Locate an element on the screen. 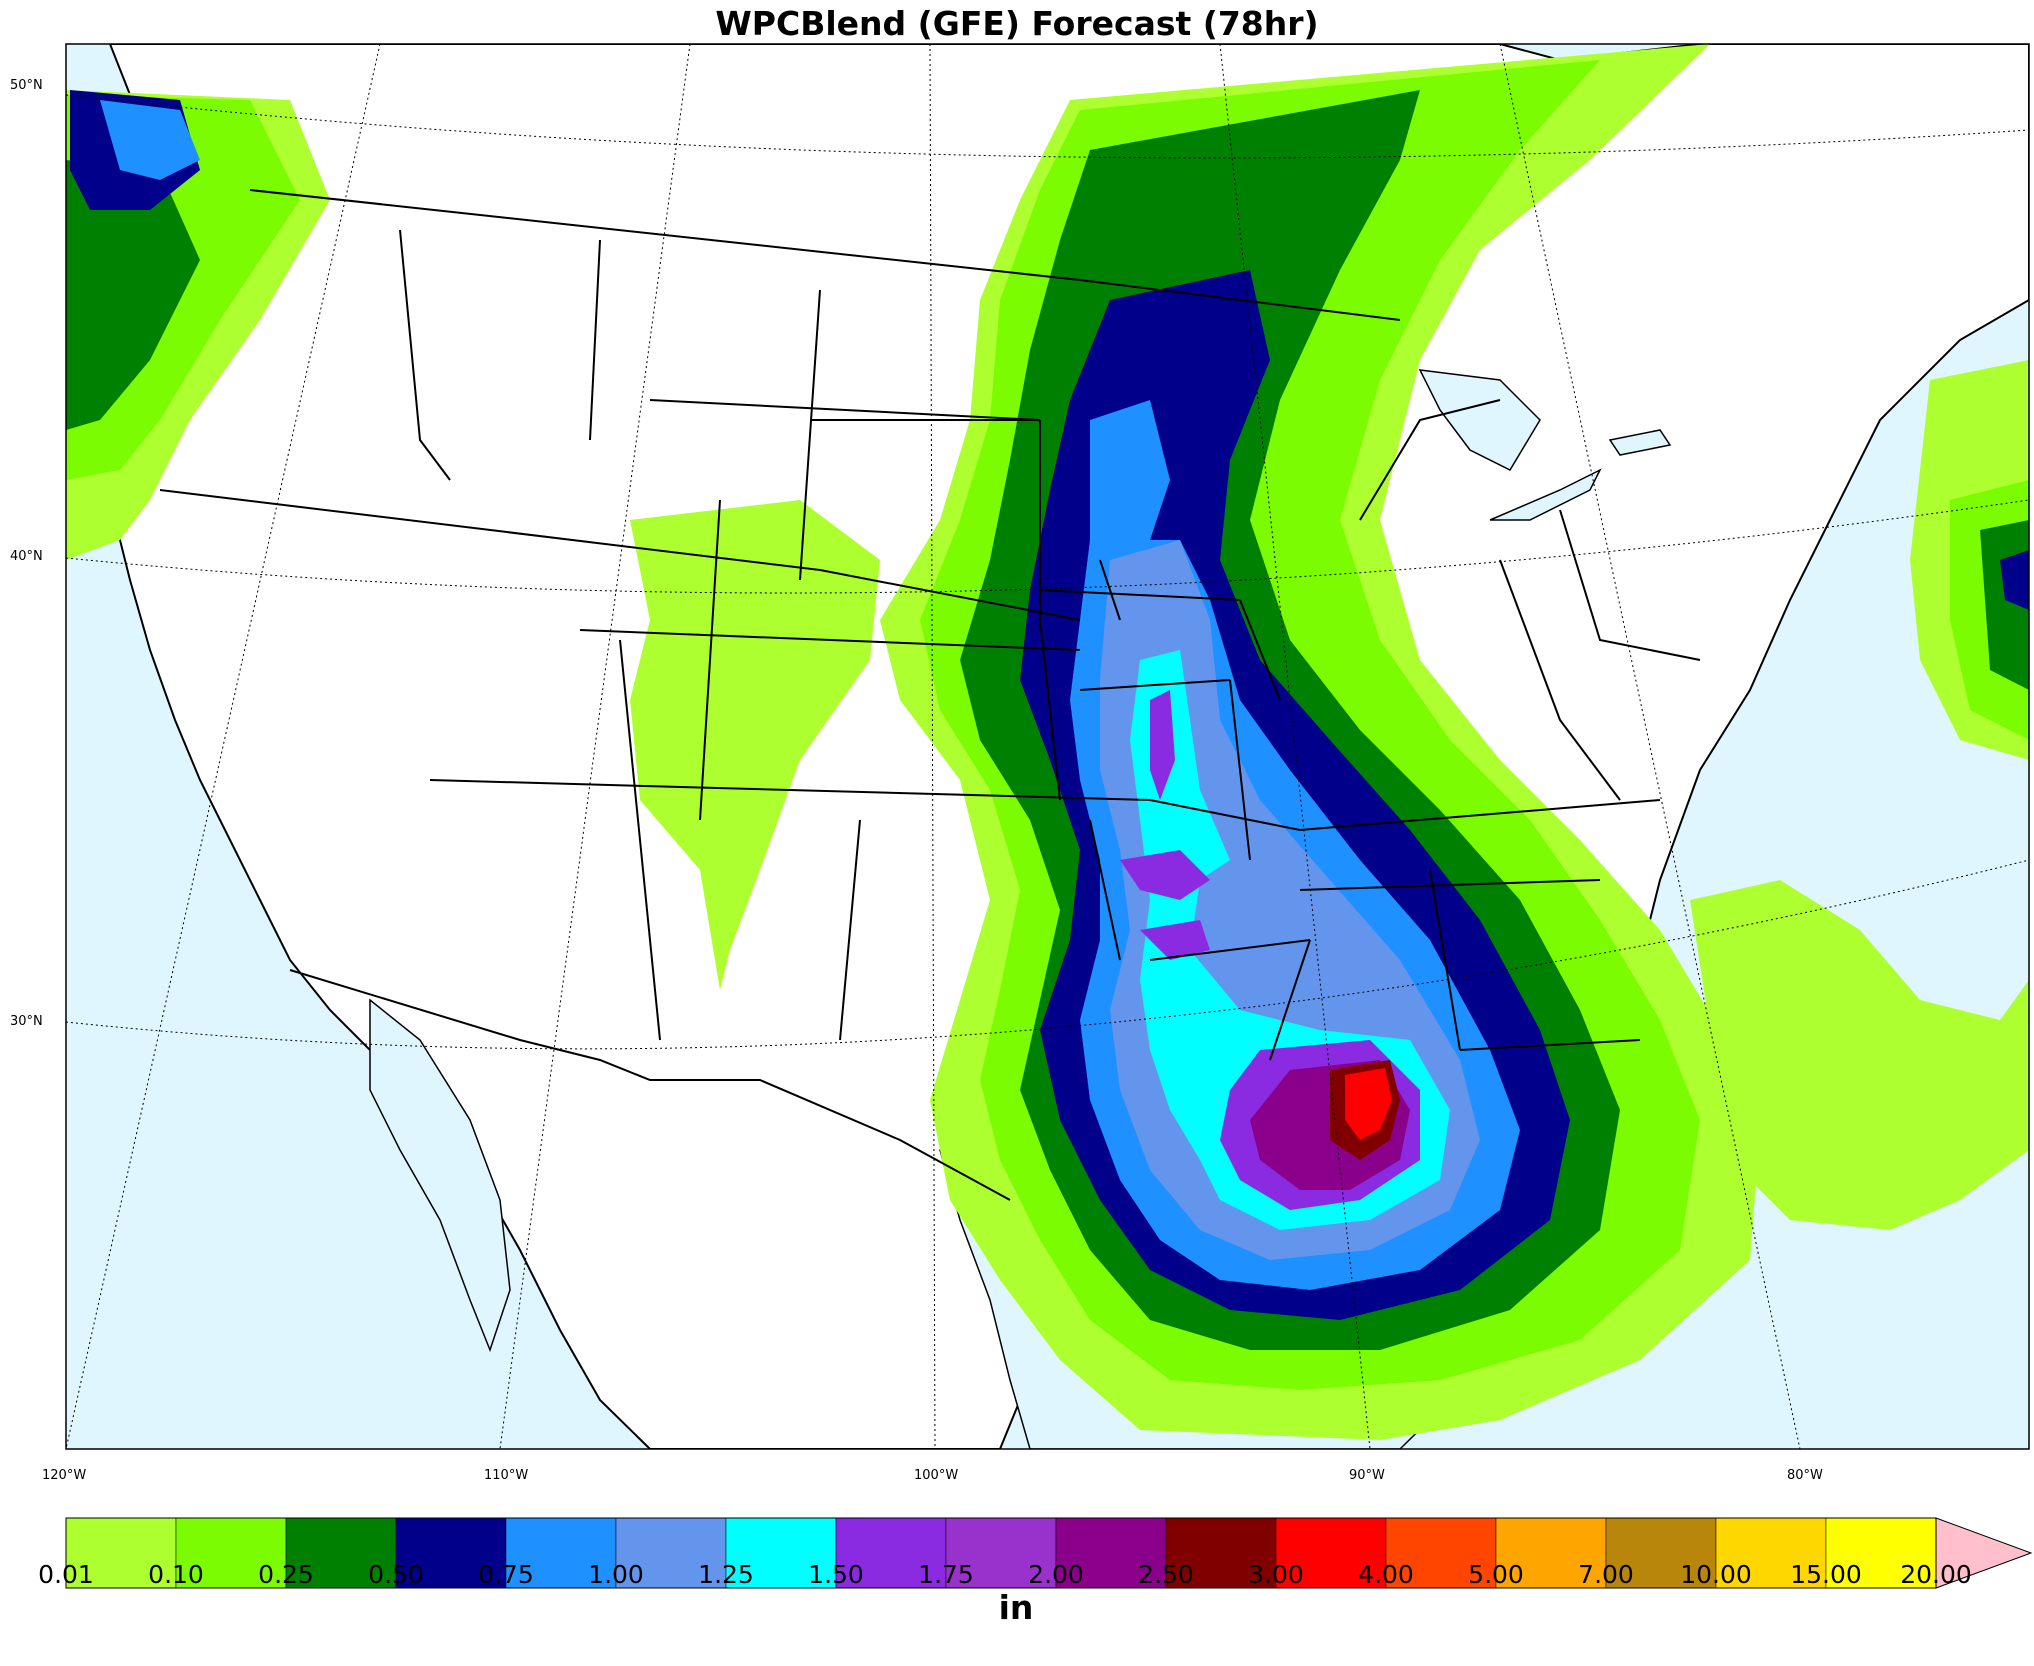 The image size is (2034, 1666). lake-huron is located at coordinates (1479, 420).